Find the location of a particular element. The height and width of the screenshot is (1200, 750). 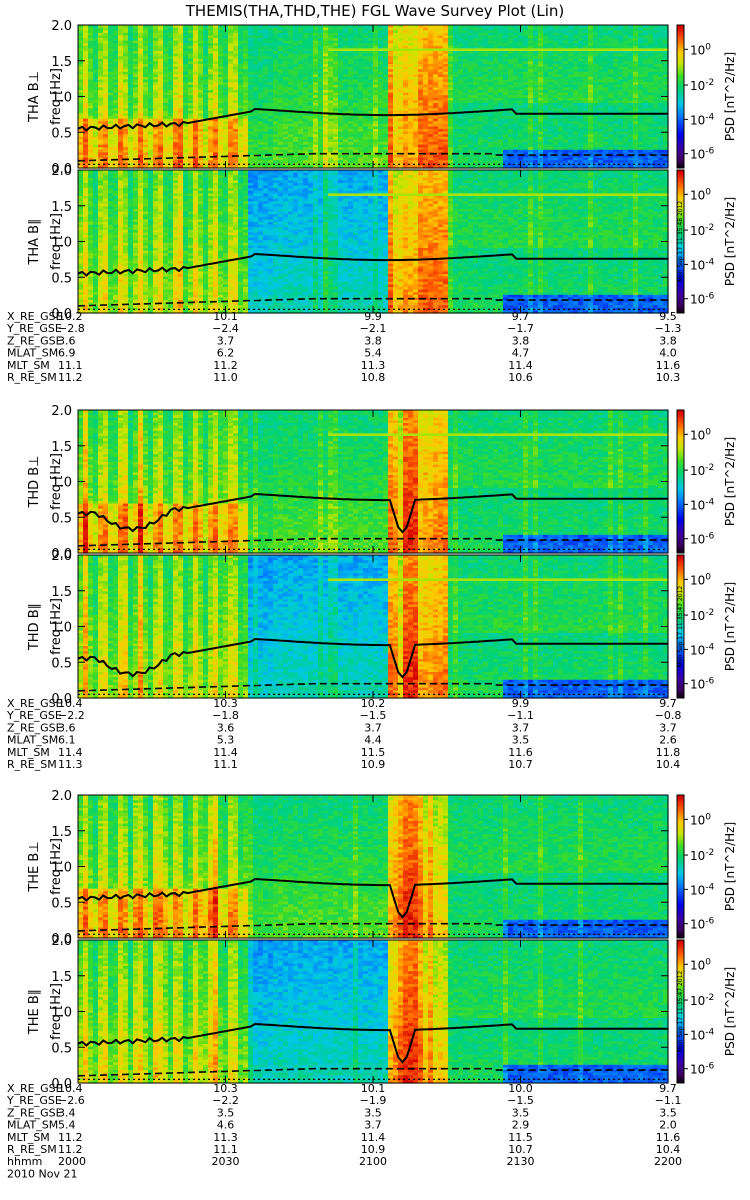

panel-label: THA B∥ is located at coordinates (34, 241).